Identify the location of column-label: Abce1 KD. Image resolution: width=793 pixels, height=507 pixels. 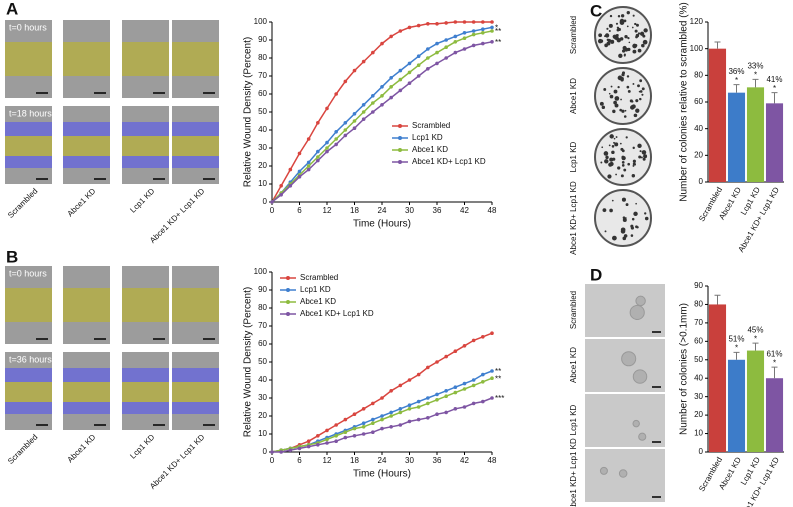
(82, 202).